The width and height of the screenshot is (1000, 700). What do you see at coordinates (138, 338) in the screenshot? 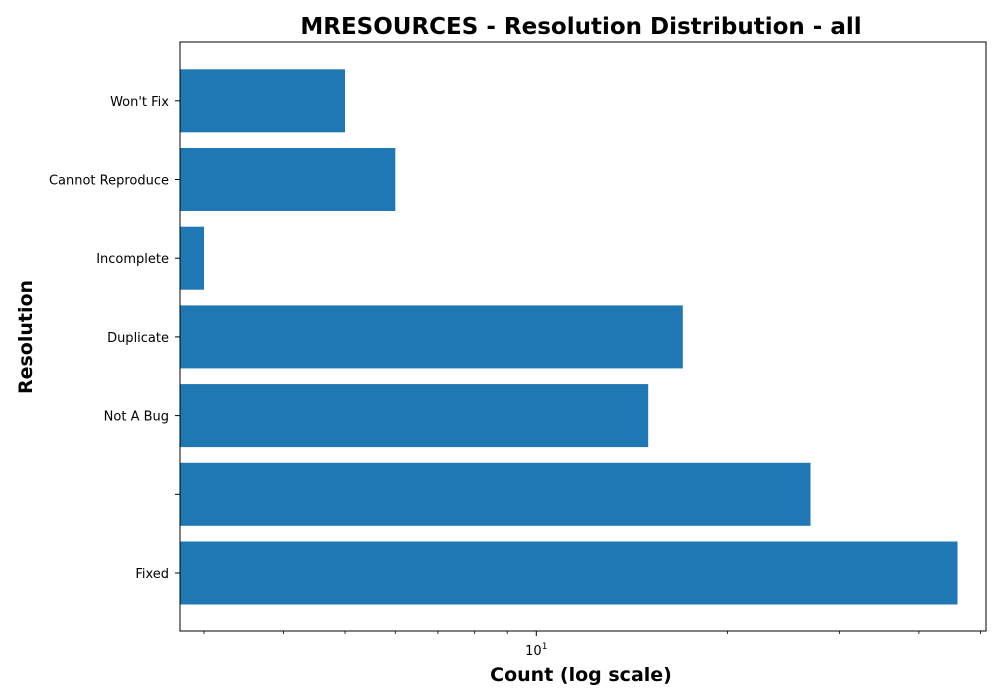
I see `y-tick-label-duplicate: Duplicate` at bounding box center [138, 338].